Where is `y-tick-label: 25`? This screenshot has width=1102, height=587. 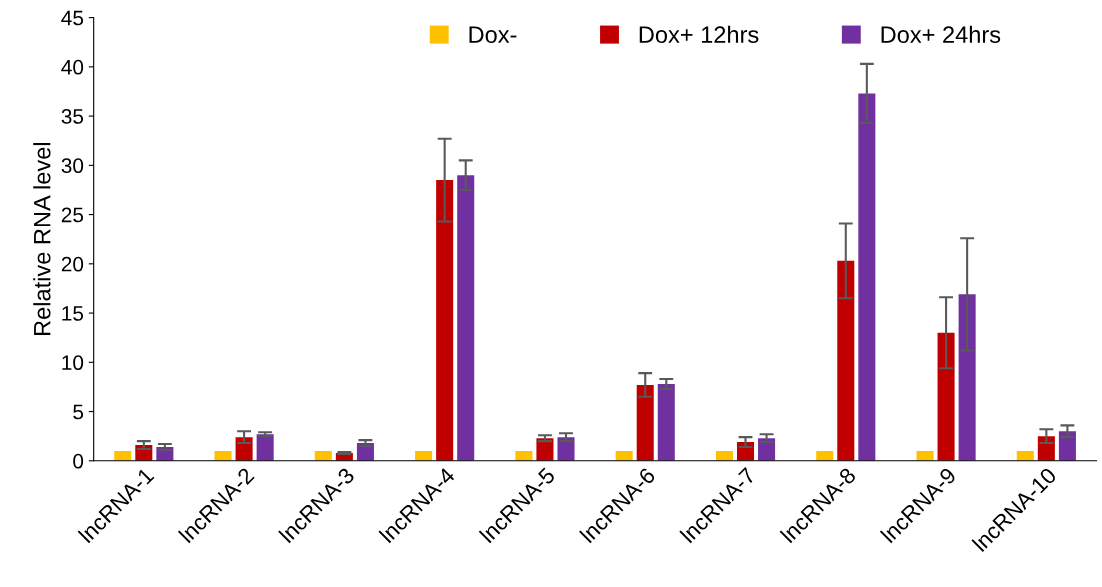
y-tick-label: 25 is located at coordinates (72, 215).